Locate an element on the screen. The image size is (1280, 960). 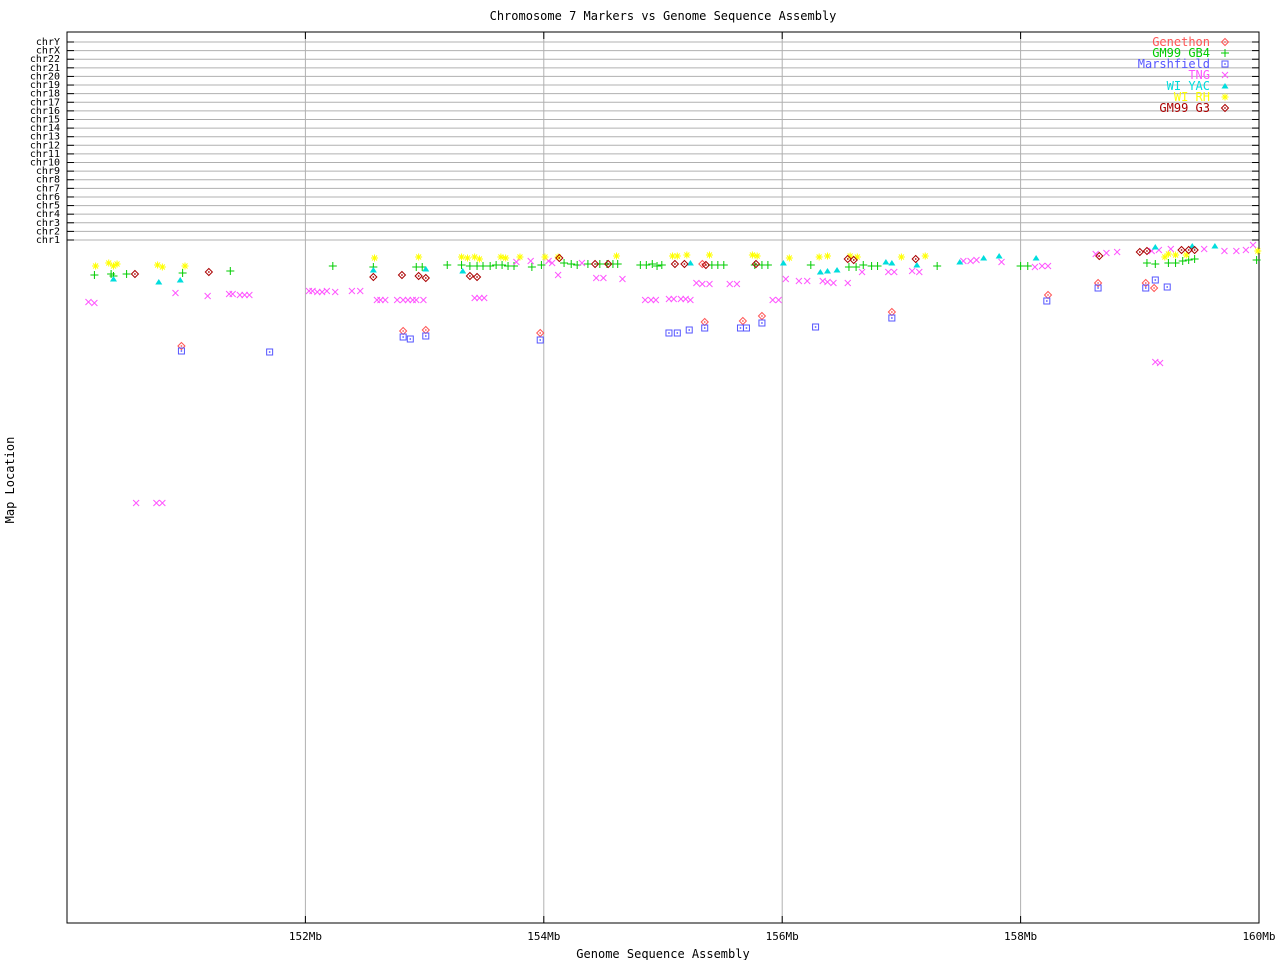
series-wi-rh is located at coordinates (677, 259).